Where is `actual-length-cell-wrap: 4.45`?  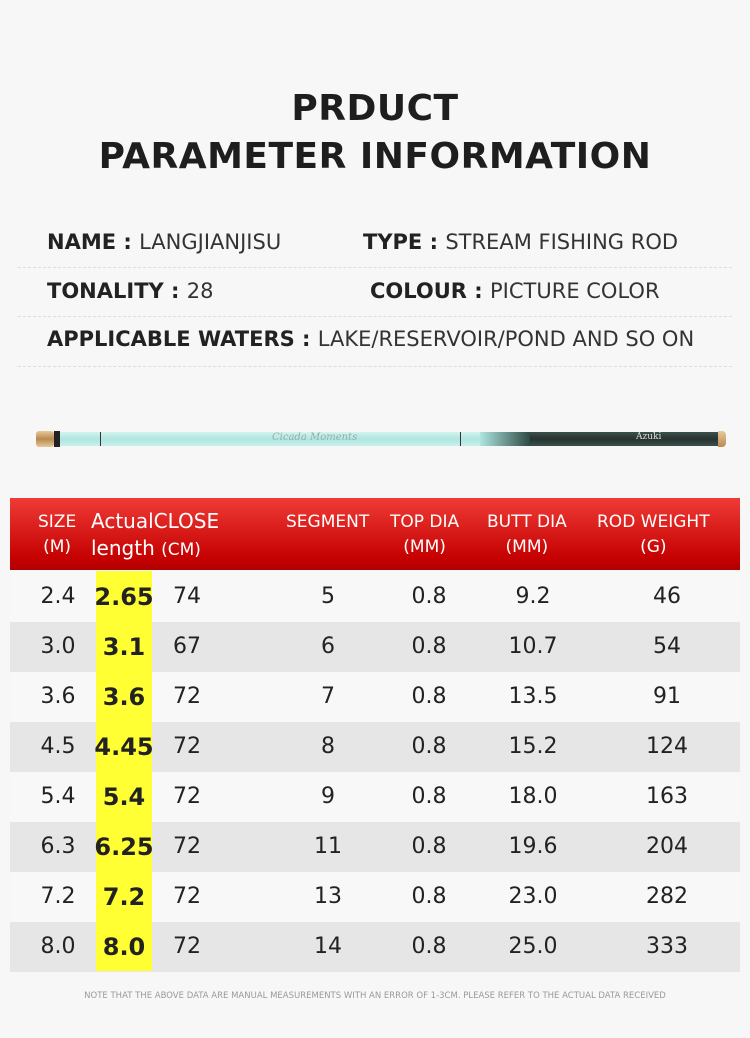 actual-length-cell-wrap: 4.45 is located at coordinates (375, 747).